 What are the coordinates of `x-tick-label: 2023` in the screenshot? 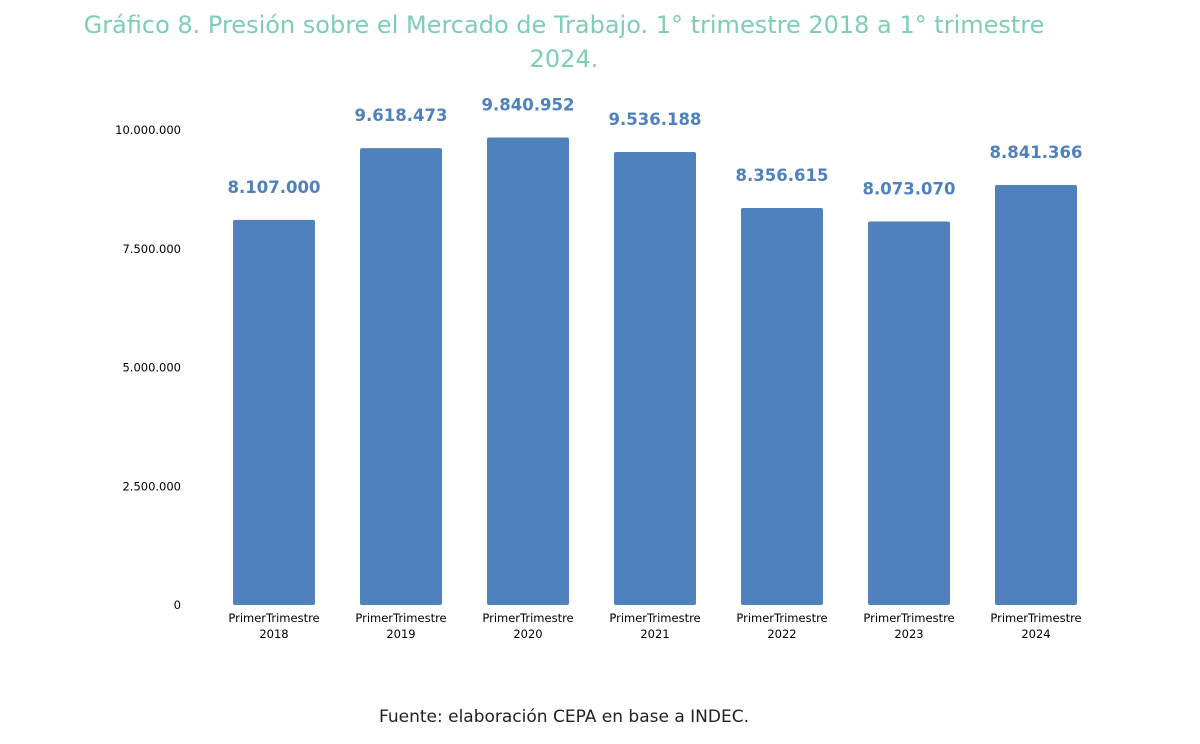 It's located at (908, 634).